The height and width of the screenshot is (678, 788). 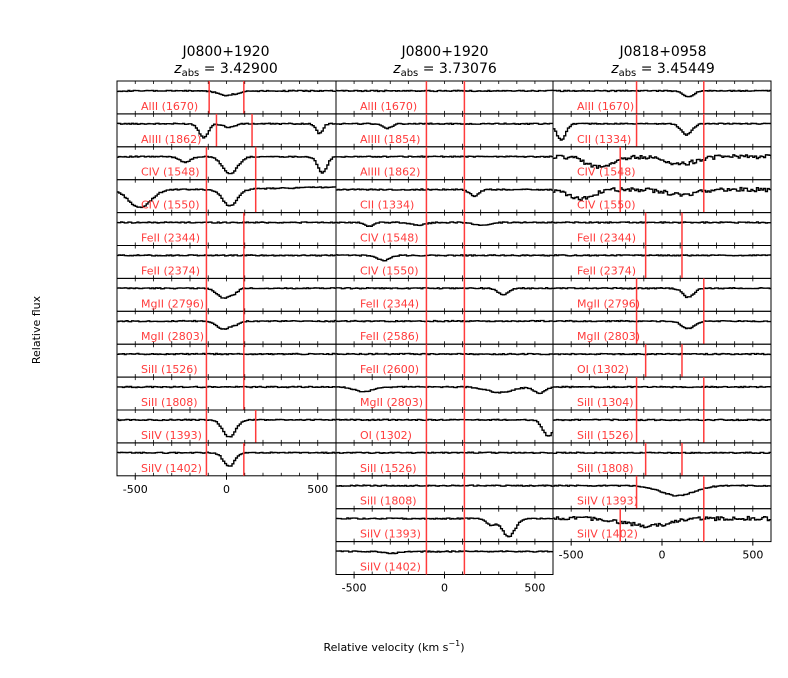 I want to click on x-tick-label: -500, so click(x=571, y=555).